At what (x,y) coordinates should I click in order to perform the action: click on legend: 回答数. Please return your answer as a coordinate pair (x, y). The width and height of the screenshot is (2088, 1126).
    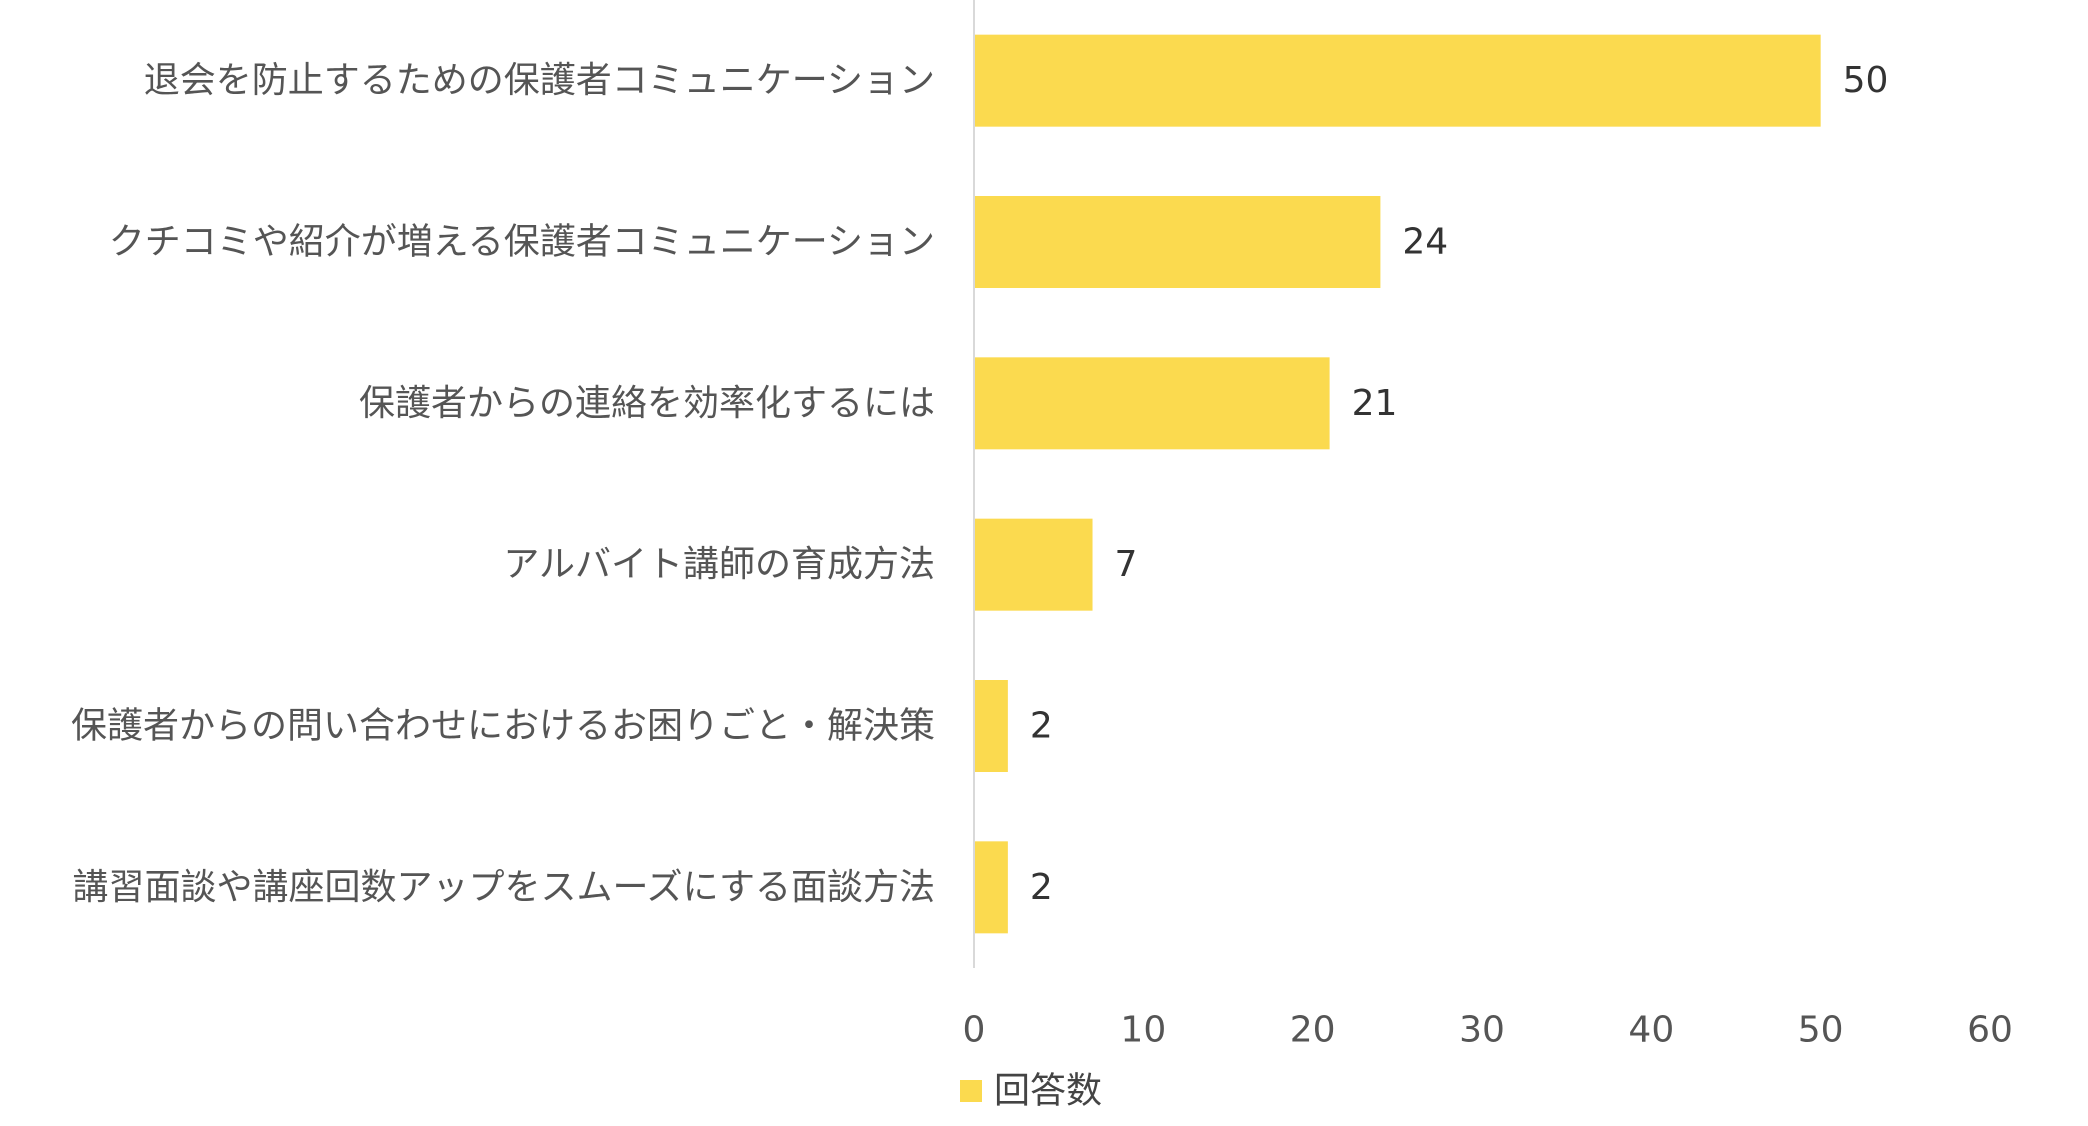
    Looking at the image, I should click on (1031, 1091).